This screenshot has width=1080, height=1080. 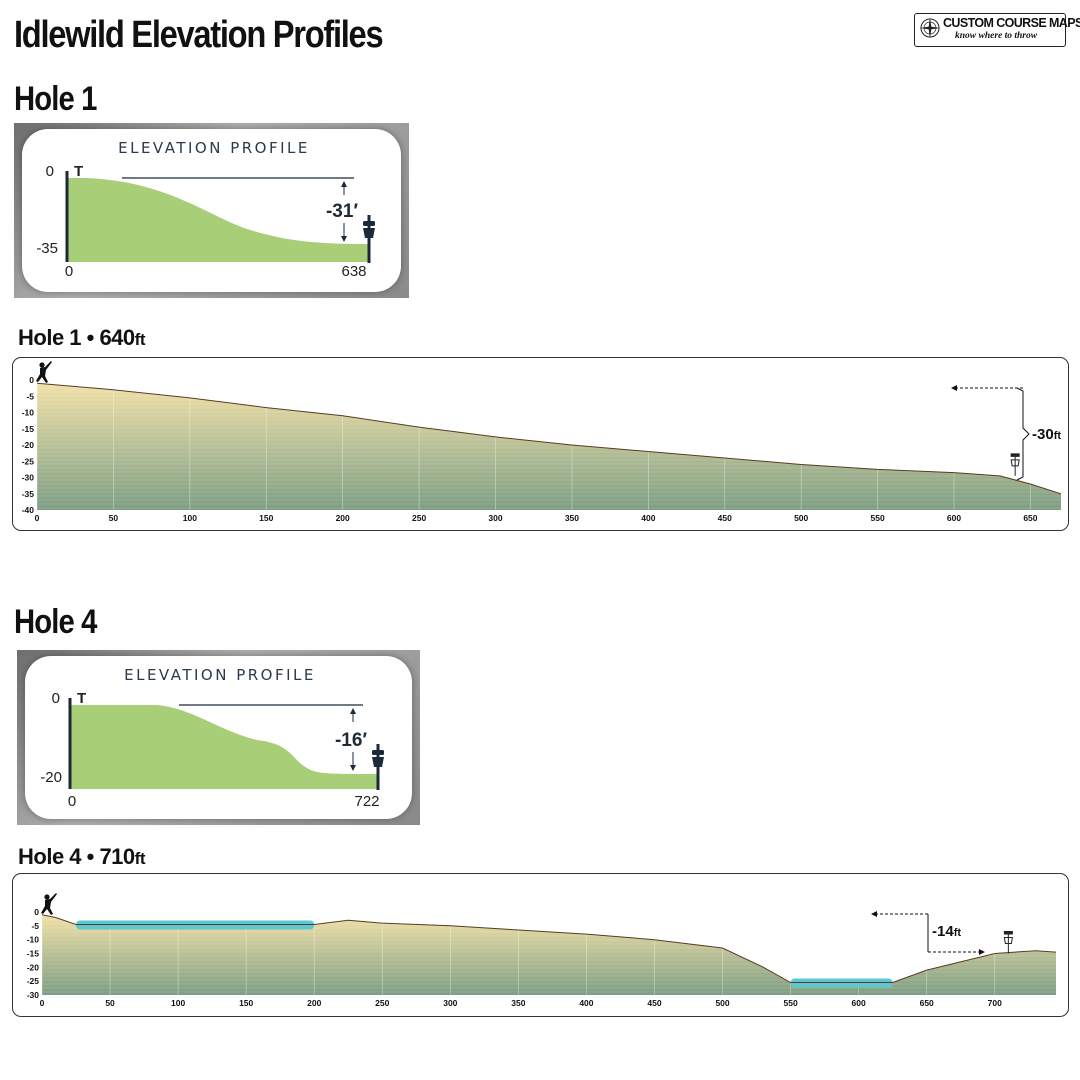 I want to click on drop-label: -16′, so click(x=351, y=740).